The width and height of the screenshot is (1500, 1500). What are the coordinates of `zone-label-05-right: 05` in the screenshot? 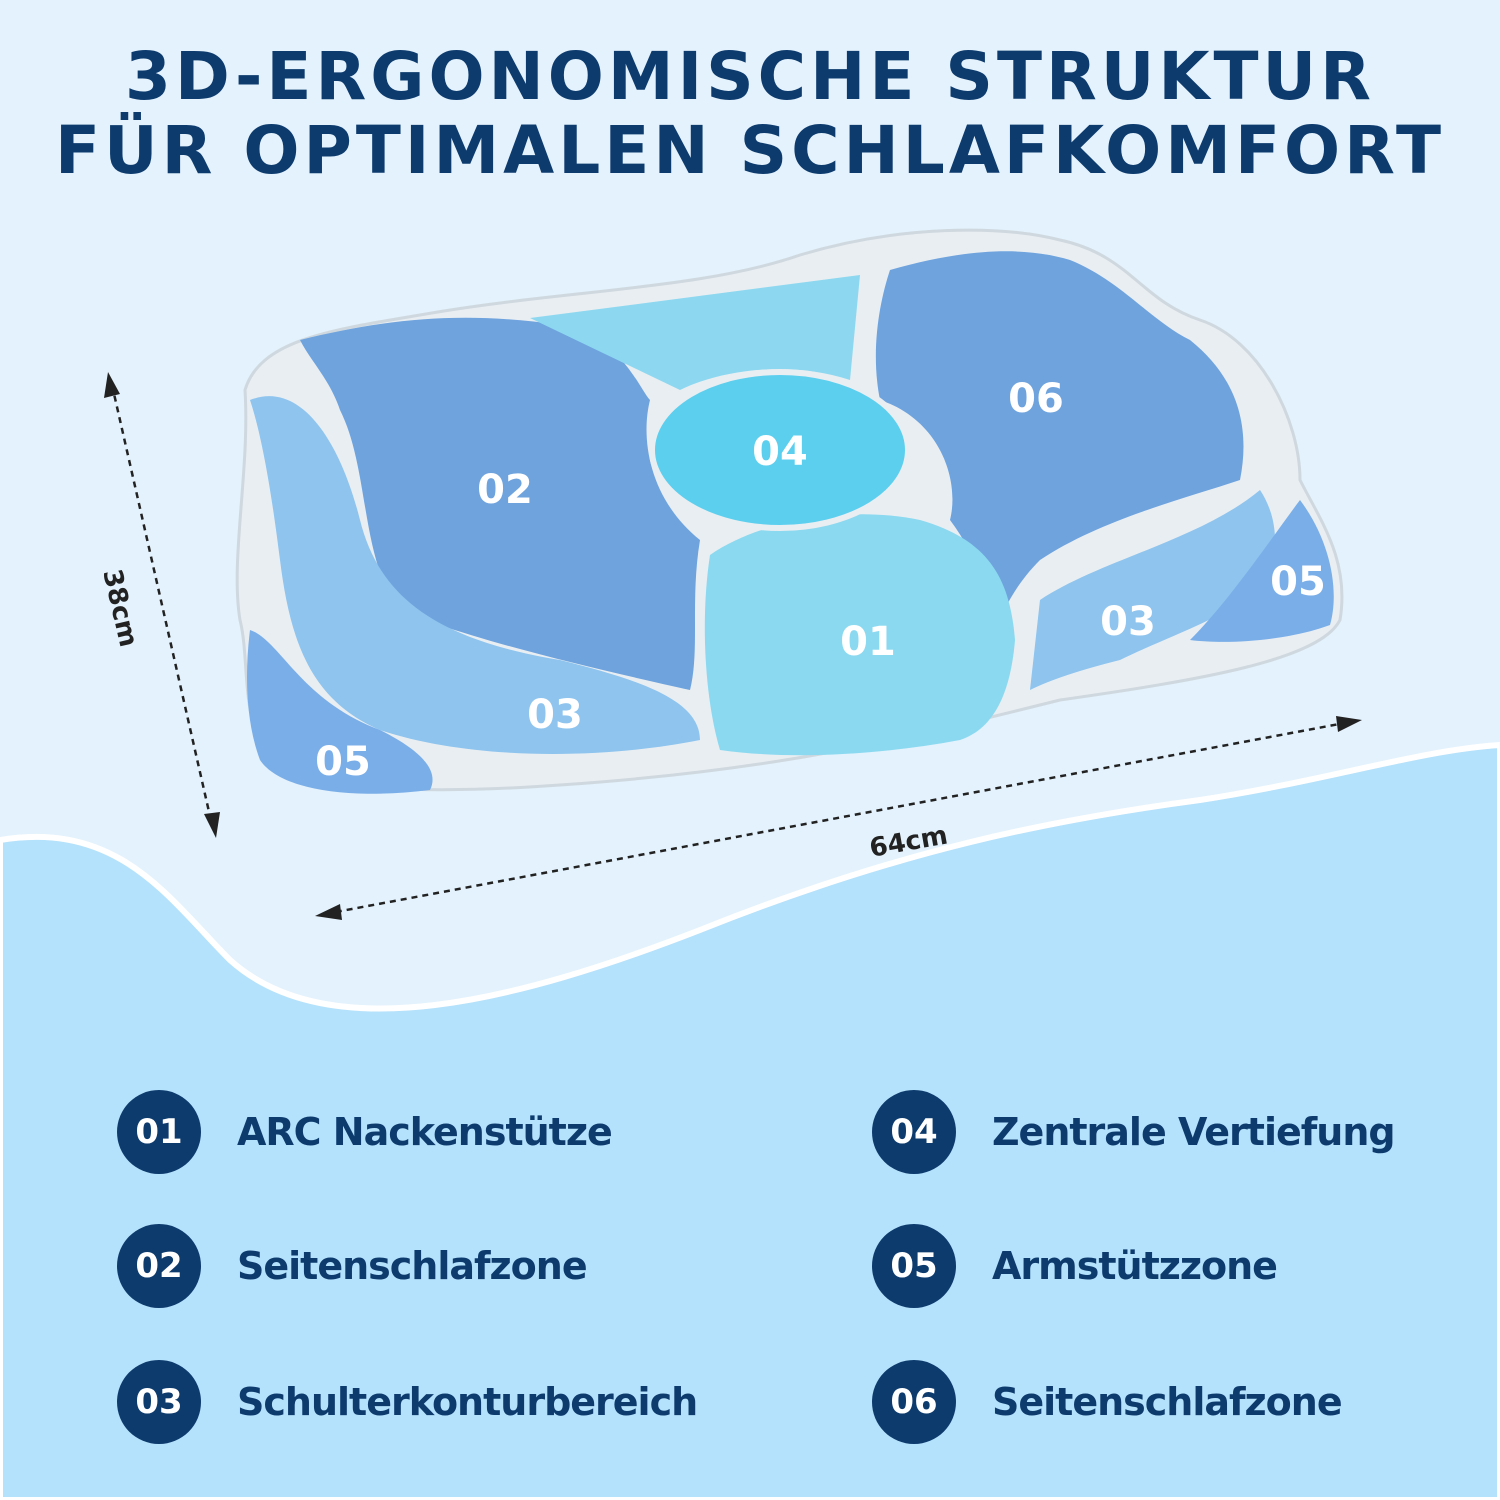 It's located at (1298, 582).